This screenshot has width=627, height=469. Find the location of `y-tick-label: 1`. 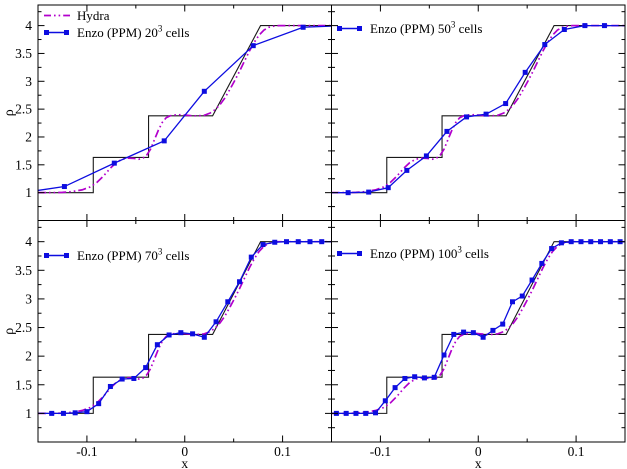

y-tick-label: 1 is located at coordinates (28, 413).